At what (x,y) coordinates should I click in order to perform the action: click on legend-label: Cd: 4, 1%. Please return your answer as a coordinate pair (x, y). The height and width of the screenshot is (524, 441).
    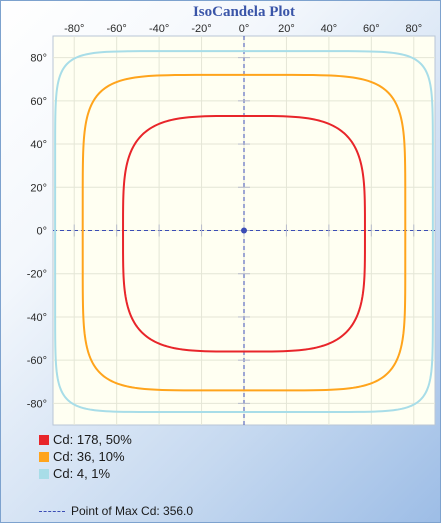
    Looking at the image, I should click on (82, 473).